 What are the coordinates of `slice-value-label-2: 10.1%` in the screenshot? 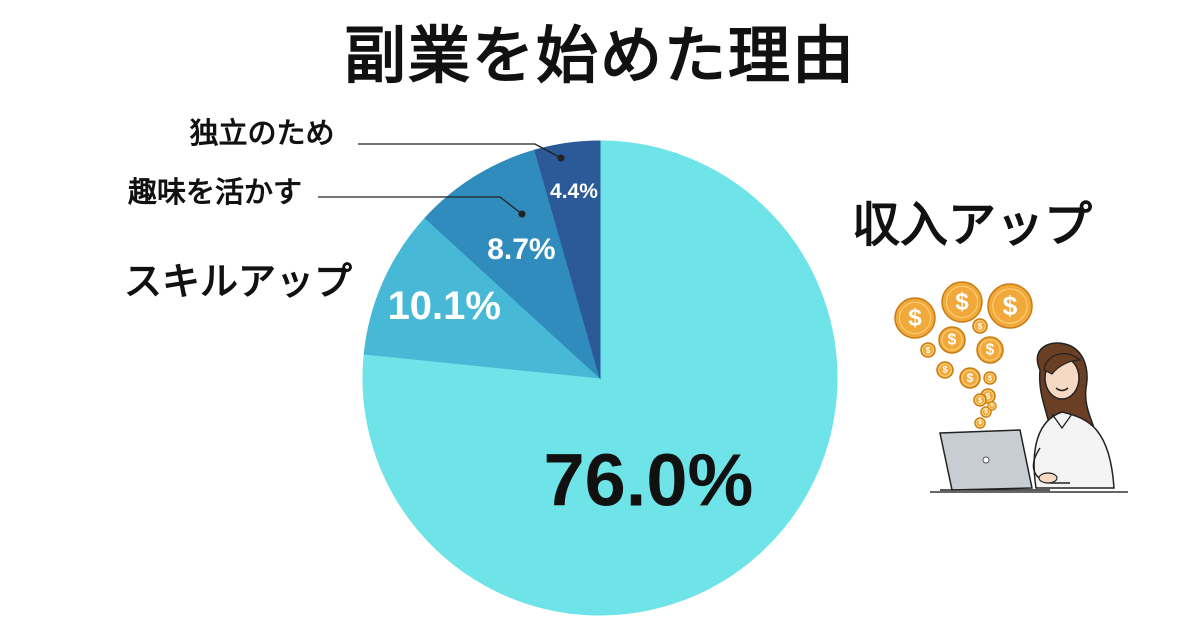 It's located at (444, 306).